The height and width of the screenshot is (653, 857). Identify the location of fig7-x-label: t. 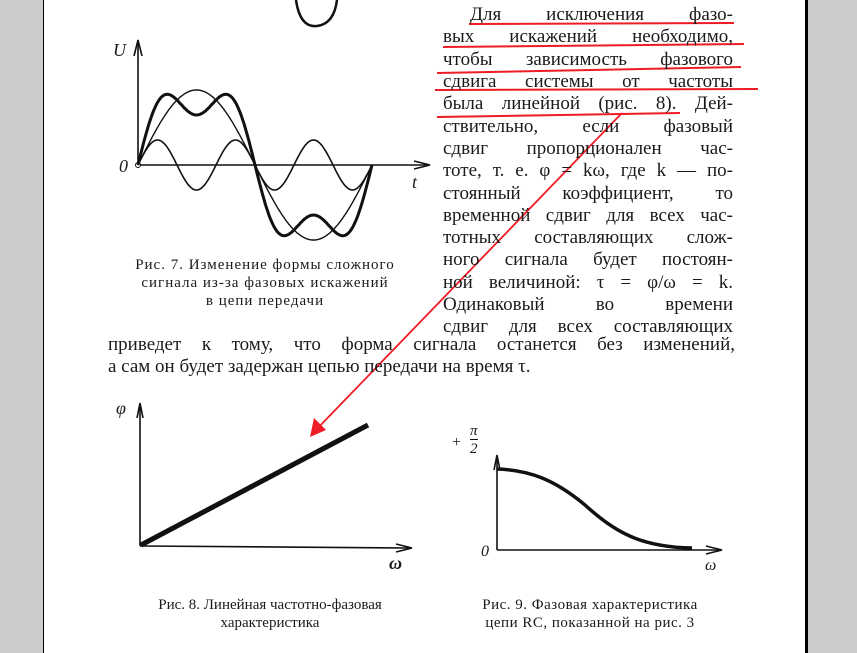
(415, 182).